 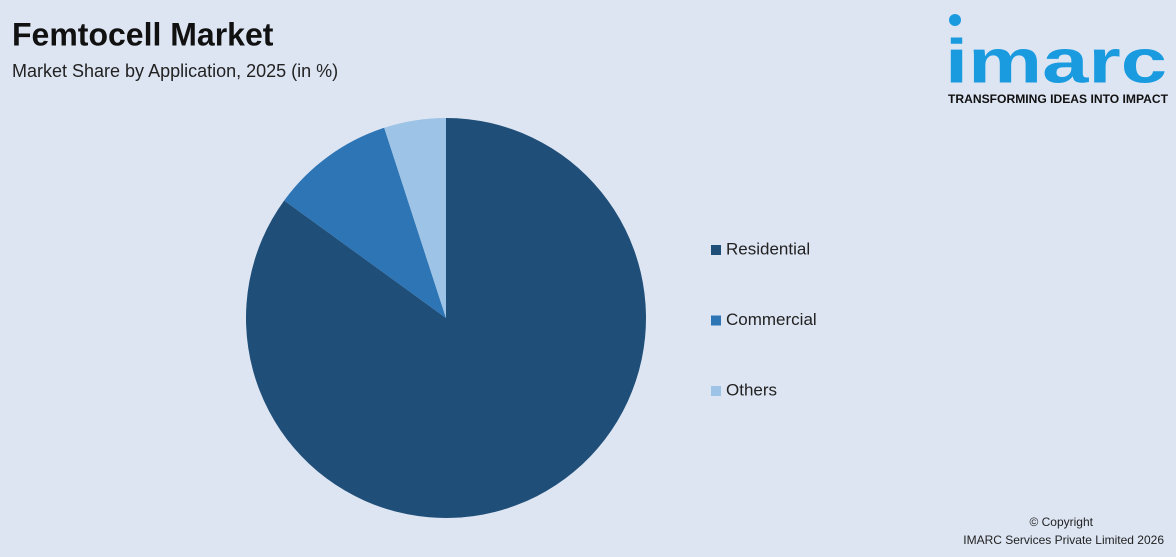 I want to click on legend-label: Others, so click(x=751, y=389).